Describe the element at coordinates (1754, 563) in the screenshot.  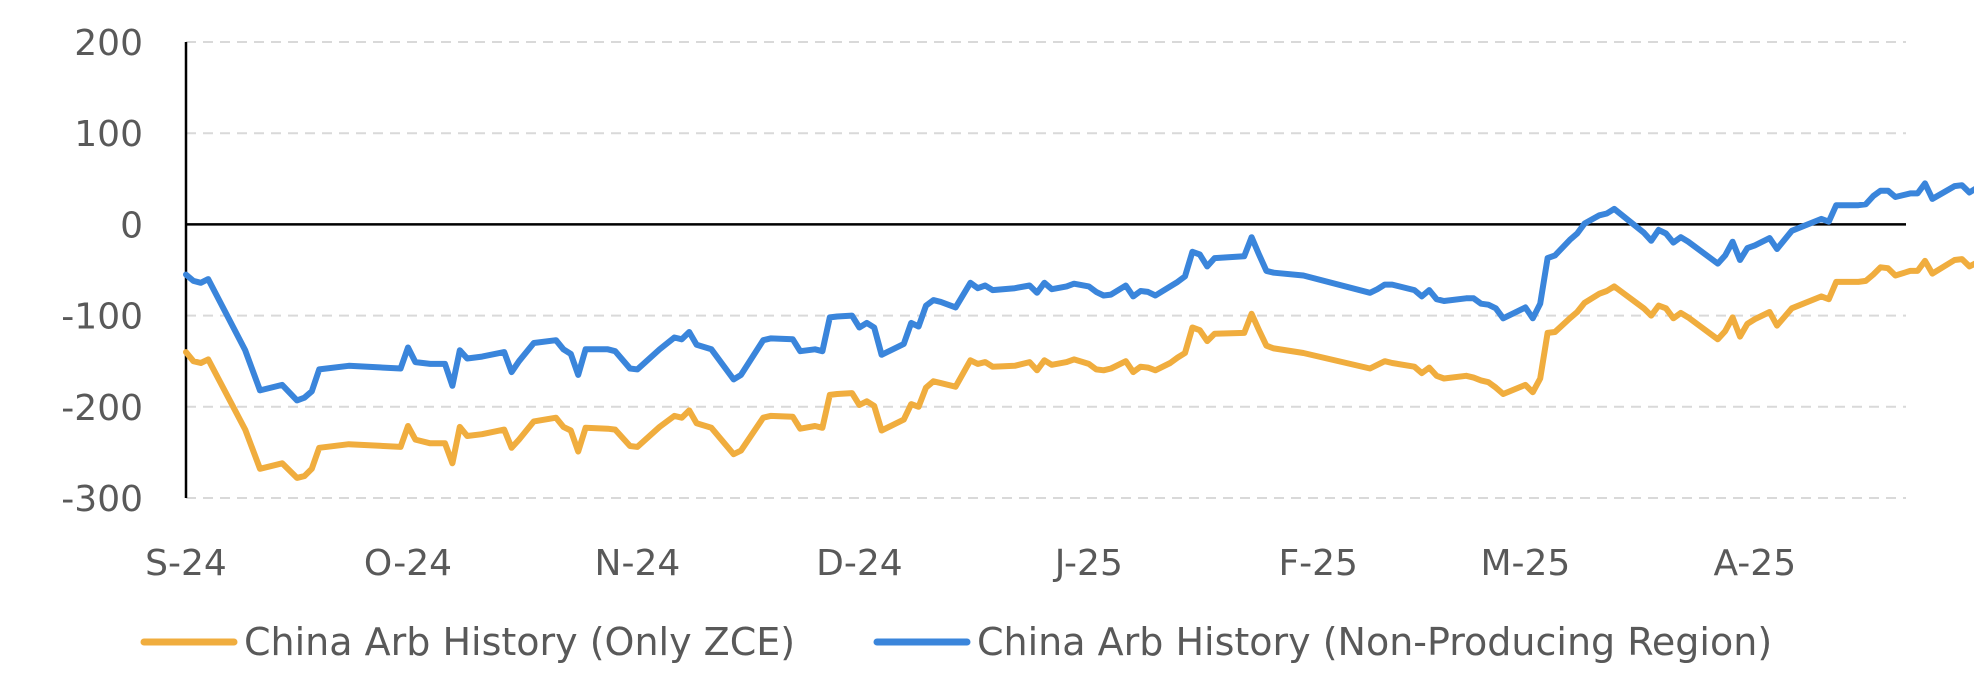
I see `x-tick-label: A-25` at that location.